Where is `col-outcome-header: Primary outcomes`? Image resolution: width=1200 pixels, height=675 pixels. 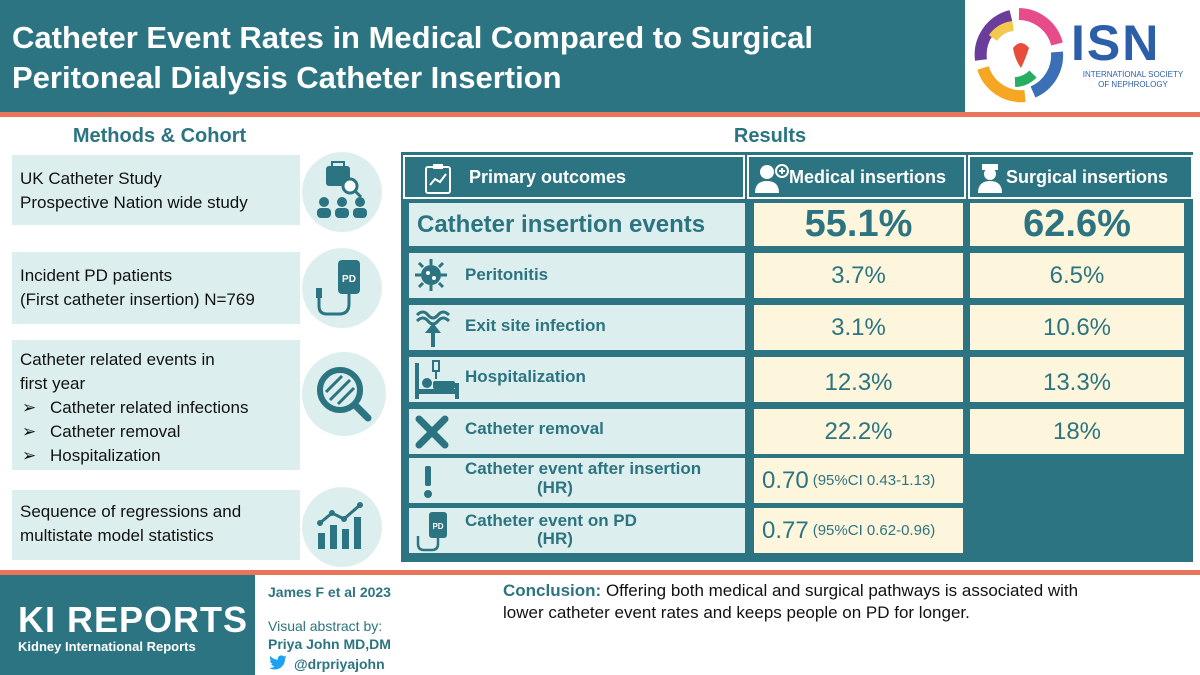
col-outcome-header: Primary outcomes is located at coordinates (574, 177).